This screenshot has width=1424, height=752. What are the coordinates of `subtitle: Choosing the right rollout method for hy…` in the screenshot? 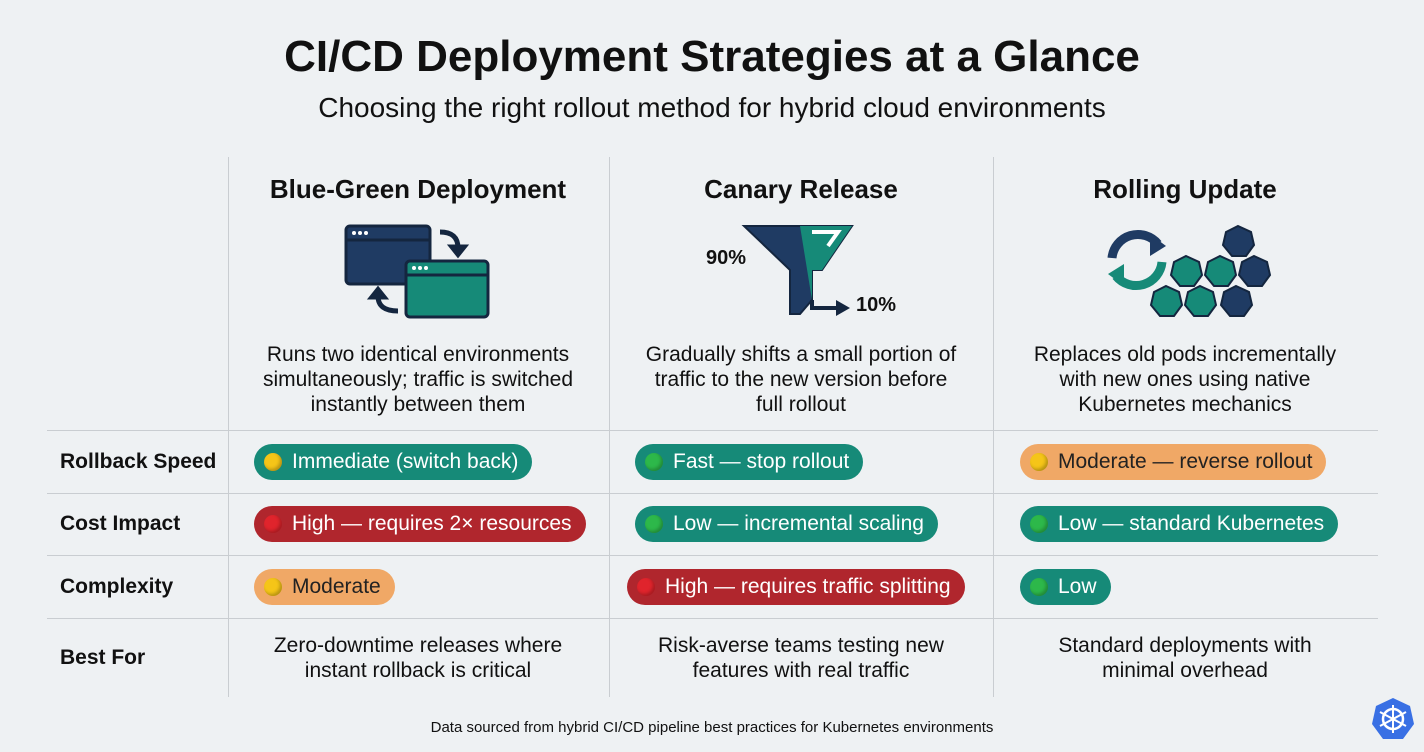 It's located at (712, 107).